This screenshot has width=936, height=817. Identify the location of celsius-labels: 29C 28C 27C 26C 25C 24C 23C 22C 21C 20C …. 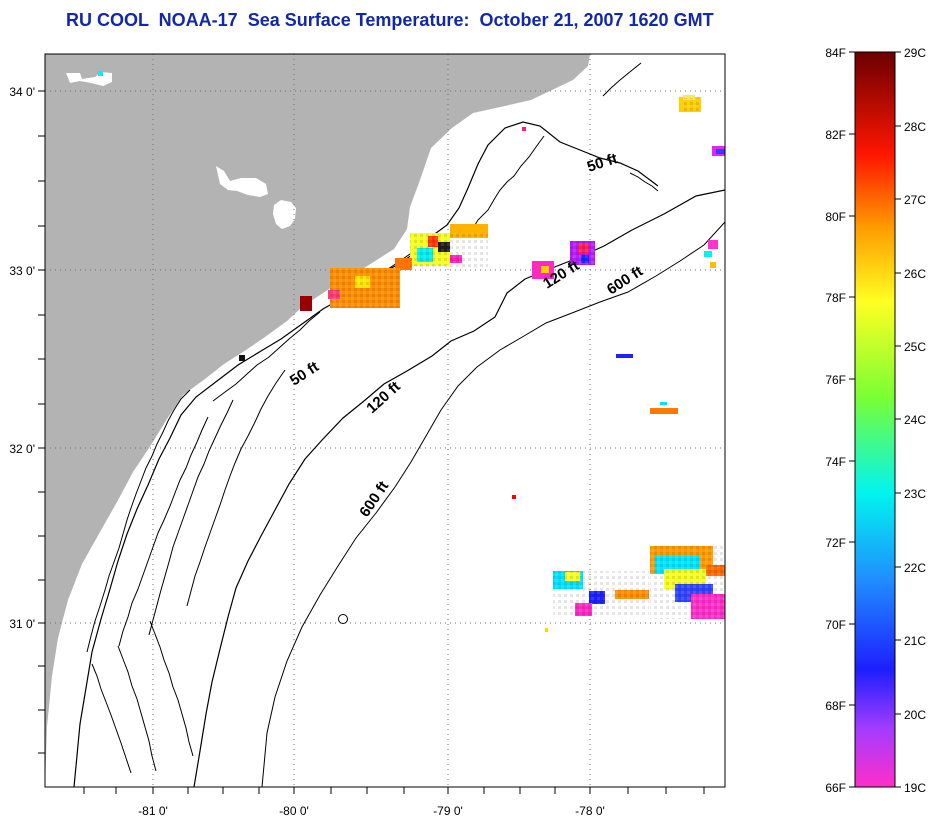
(915, 420).